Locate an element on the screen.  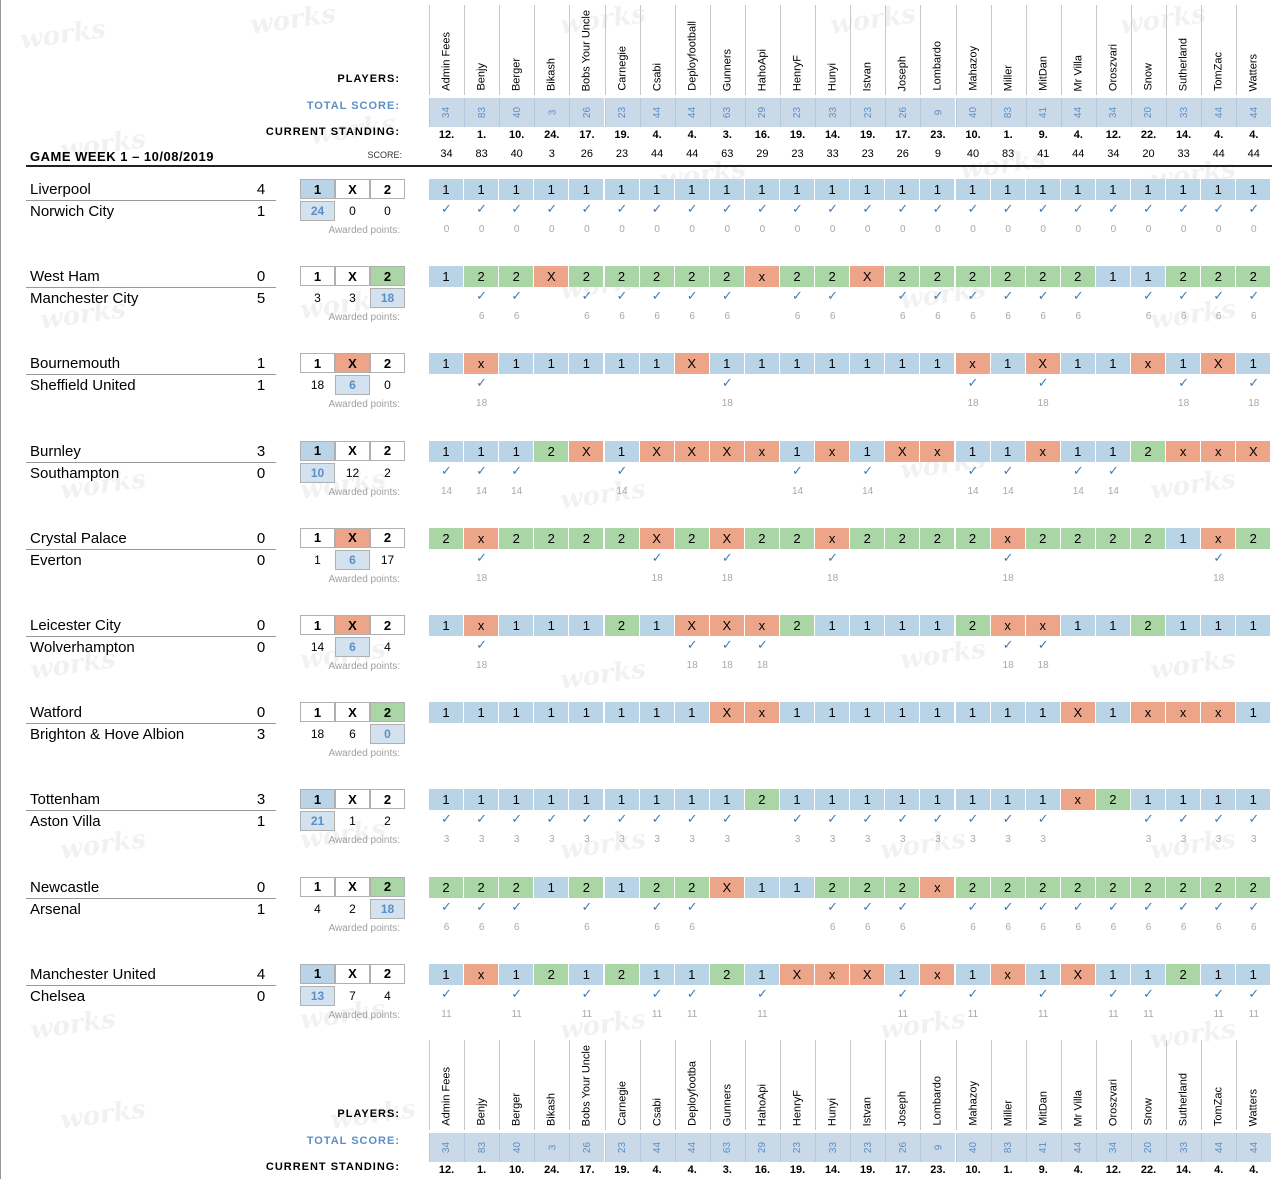
score-cell: 3 is located at coordinates (551, 154).